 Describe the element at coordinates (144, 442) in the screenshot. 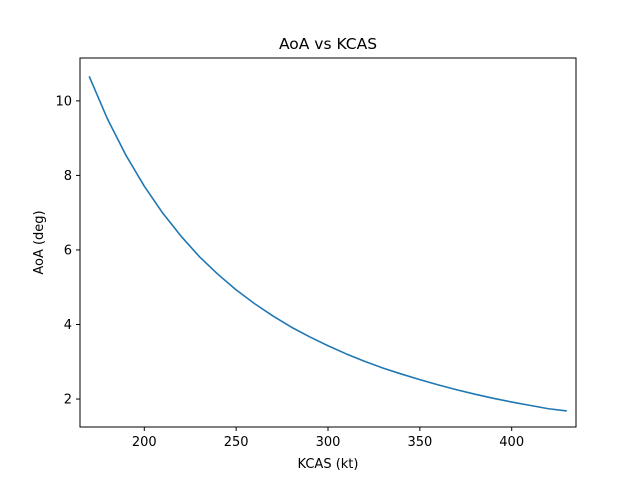

I see `x-tick-label: 200` at that location.